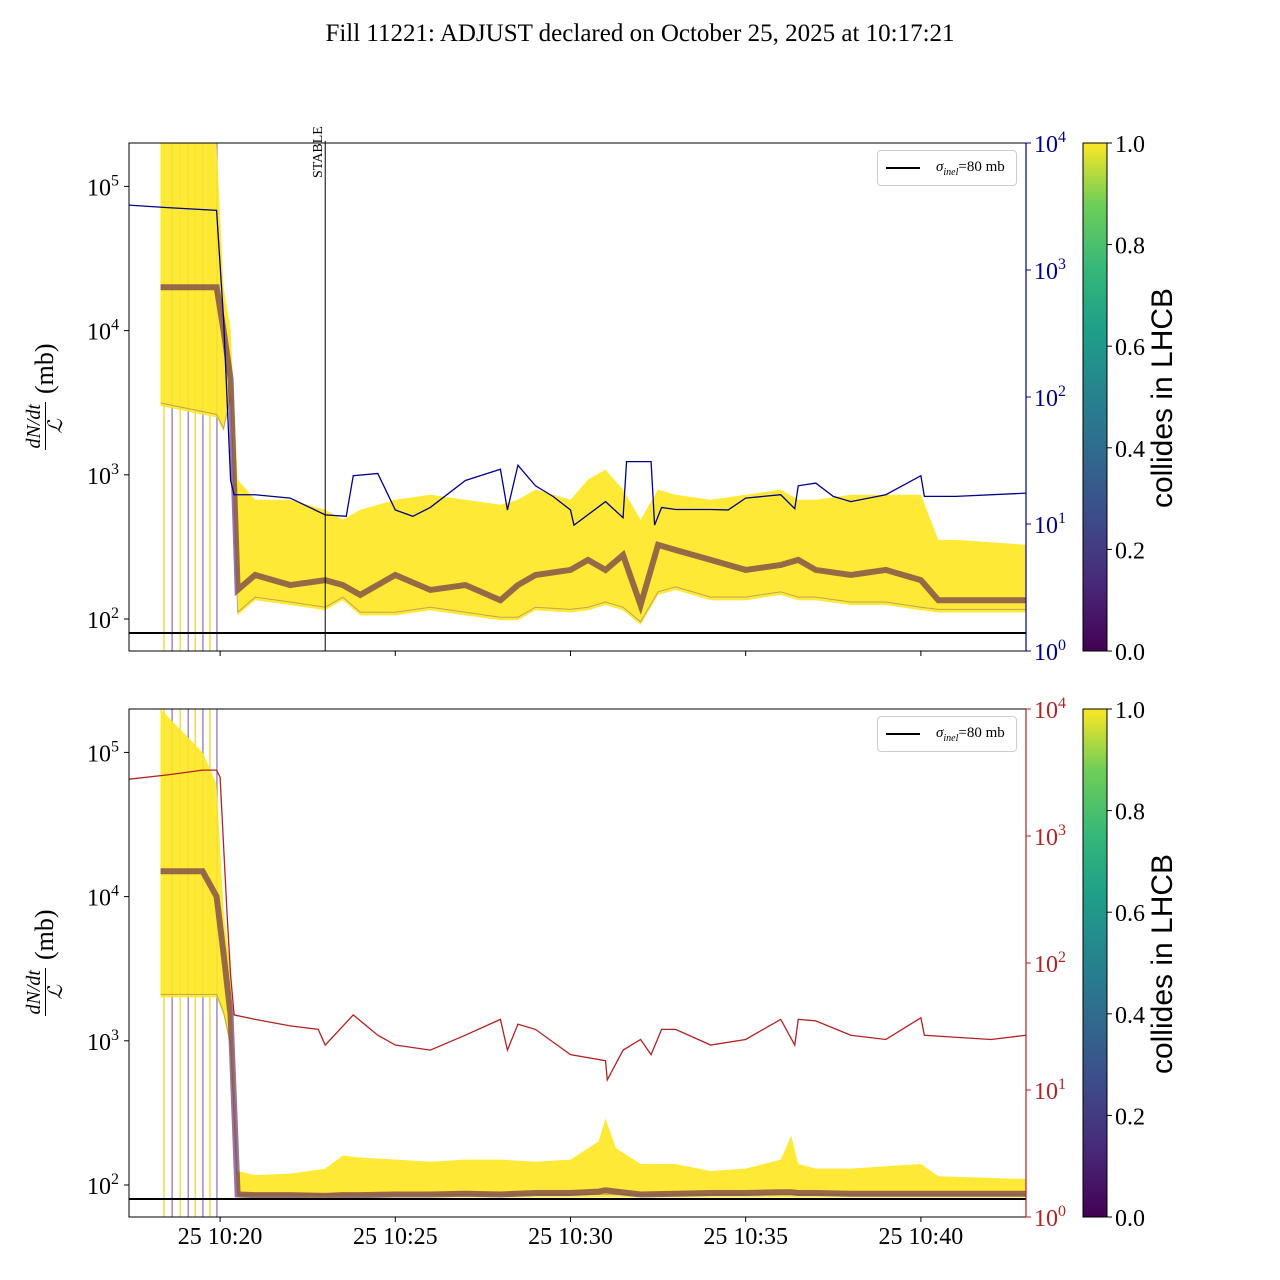 The height and width of the screenshot is (1280, 1280). What do you see at coordinates (220, 1237) in the screenshot?
I see `xtick-label: 25 10:20` at bounding box center [220, 1237].